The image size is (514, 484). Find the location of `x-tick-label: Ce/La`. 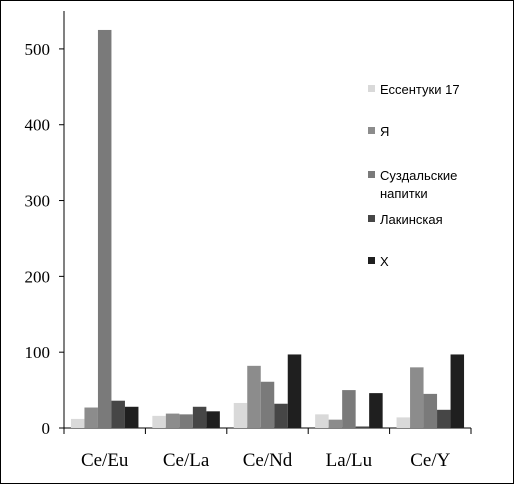

x-tick-label: Ce/La is located at coordinates (186, 460).